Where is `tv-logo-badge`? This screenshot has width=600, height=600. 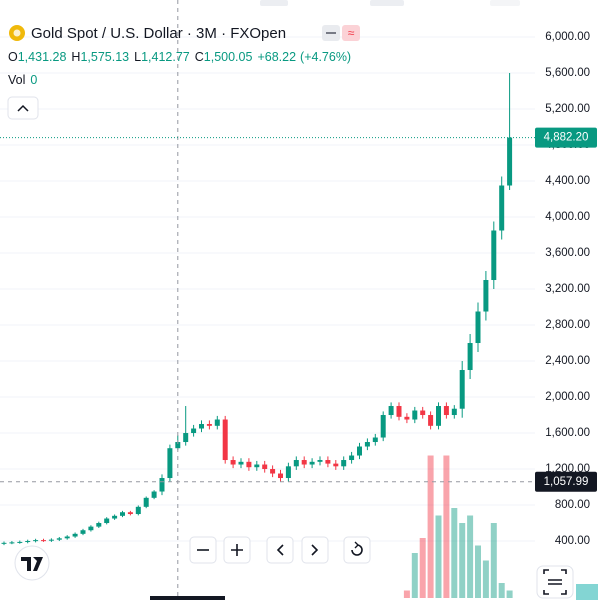 tv-logo-badge is located at coordinates (32, 563).